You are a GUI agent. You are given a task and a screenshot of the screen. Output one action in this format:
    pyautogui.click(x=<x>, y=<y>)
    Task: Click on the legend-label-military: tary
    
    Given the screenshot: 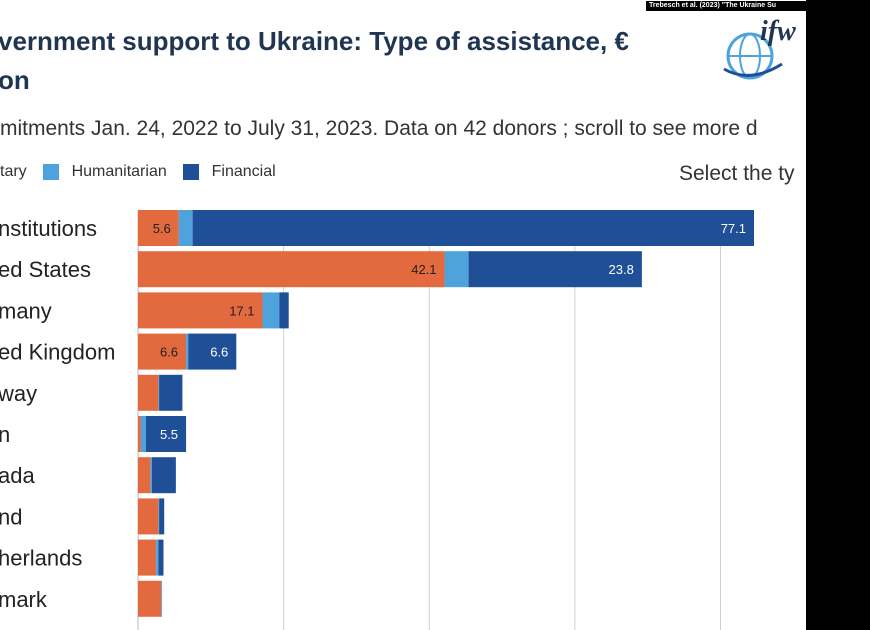 What is the action you would take?
    pyautogui.click(x=13, y=171)
    